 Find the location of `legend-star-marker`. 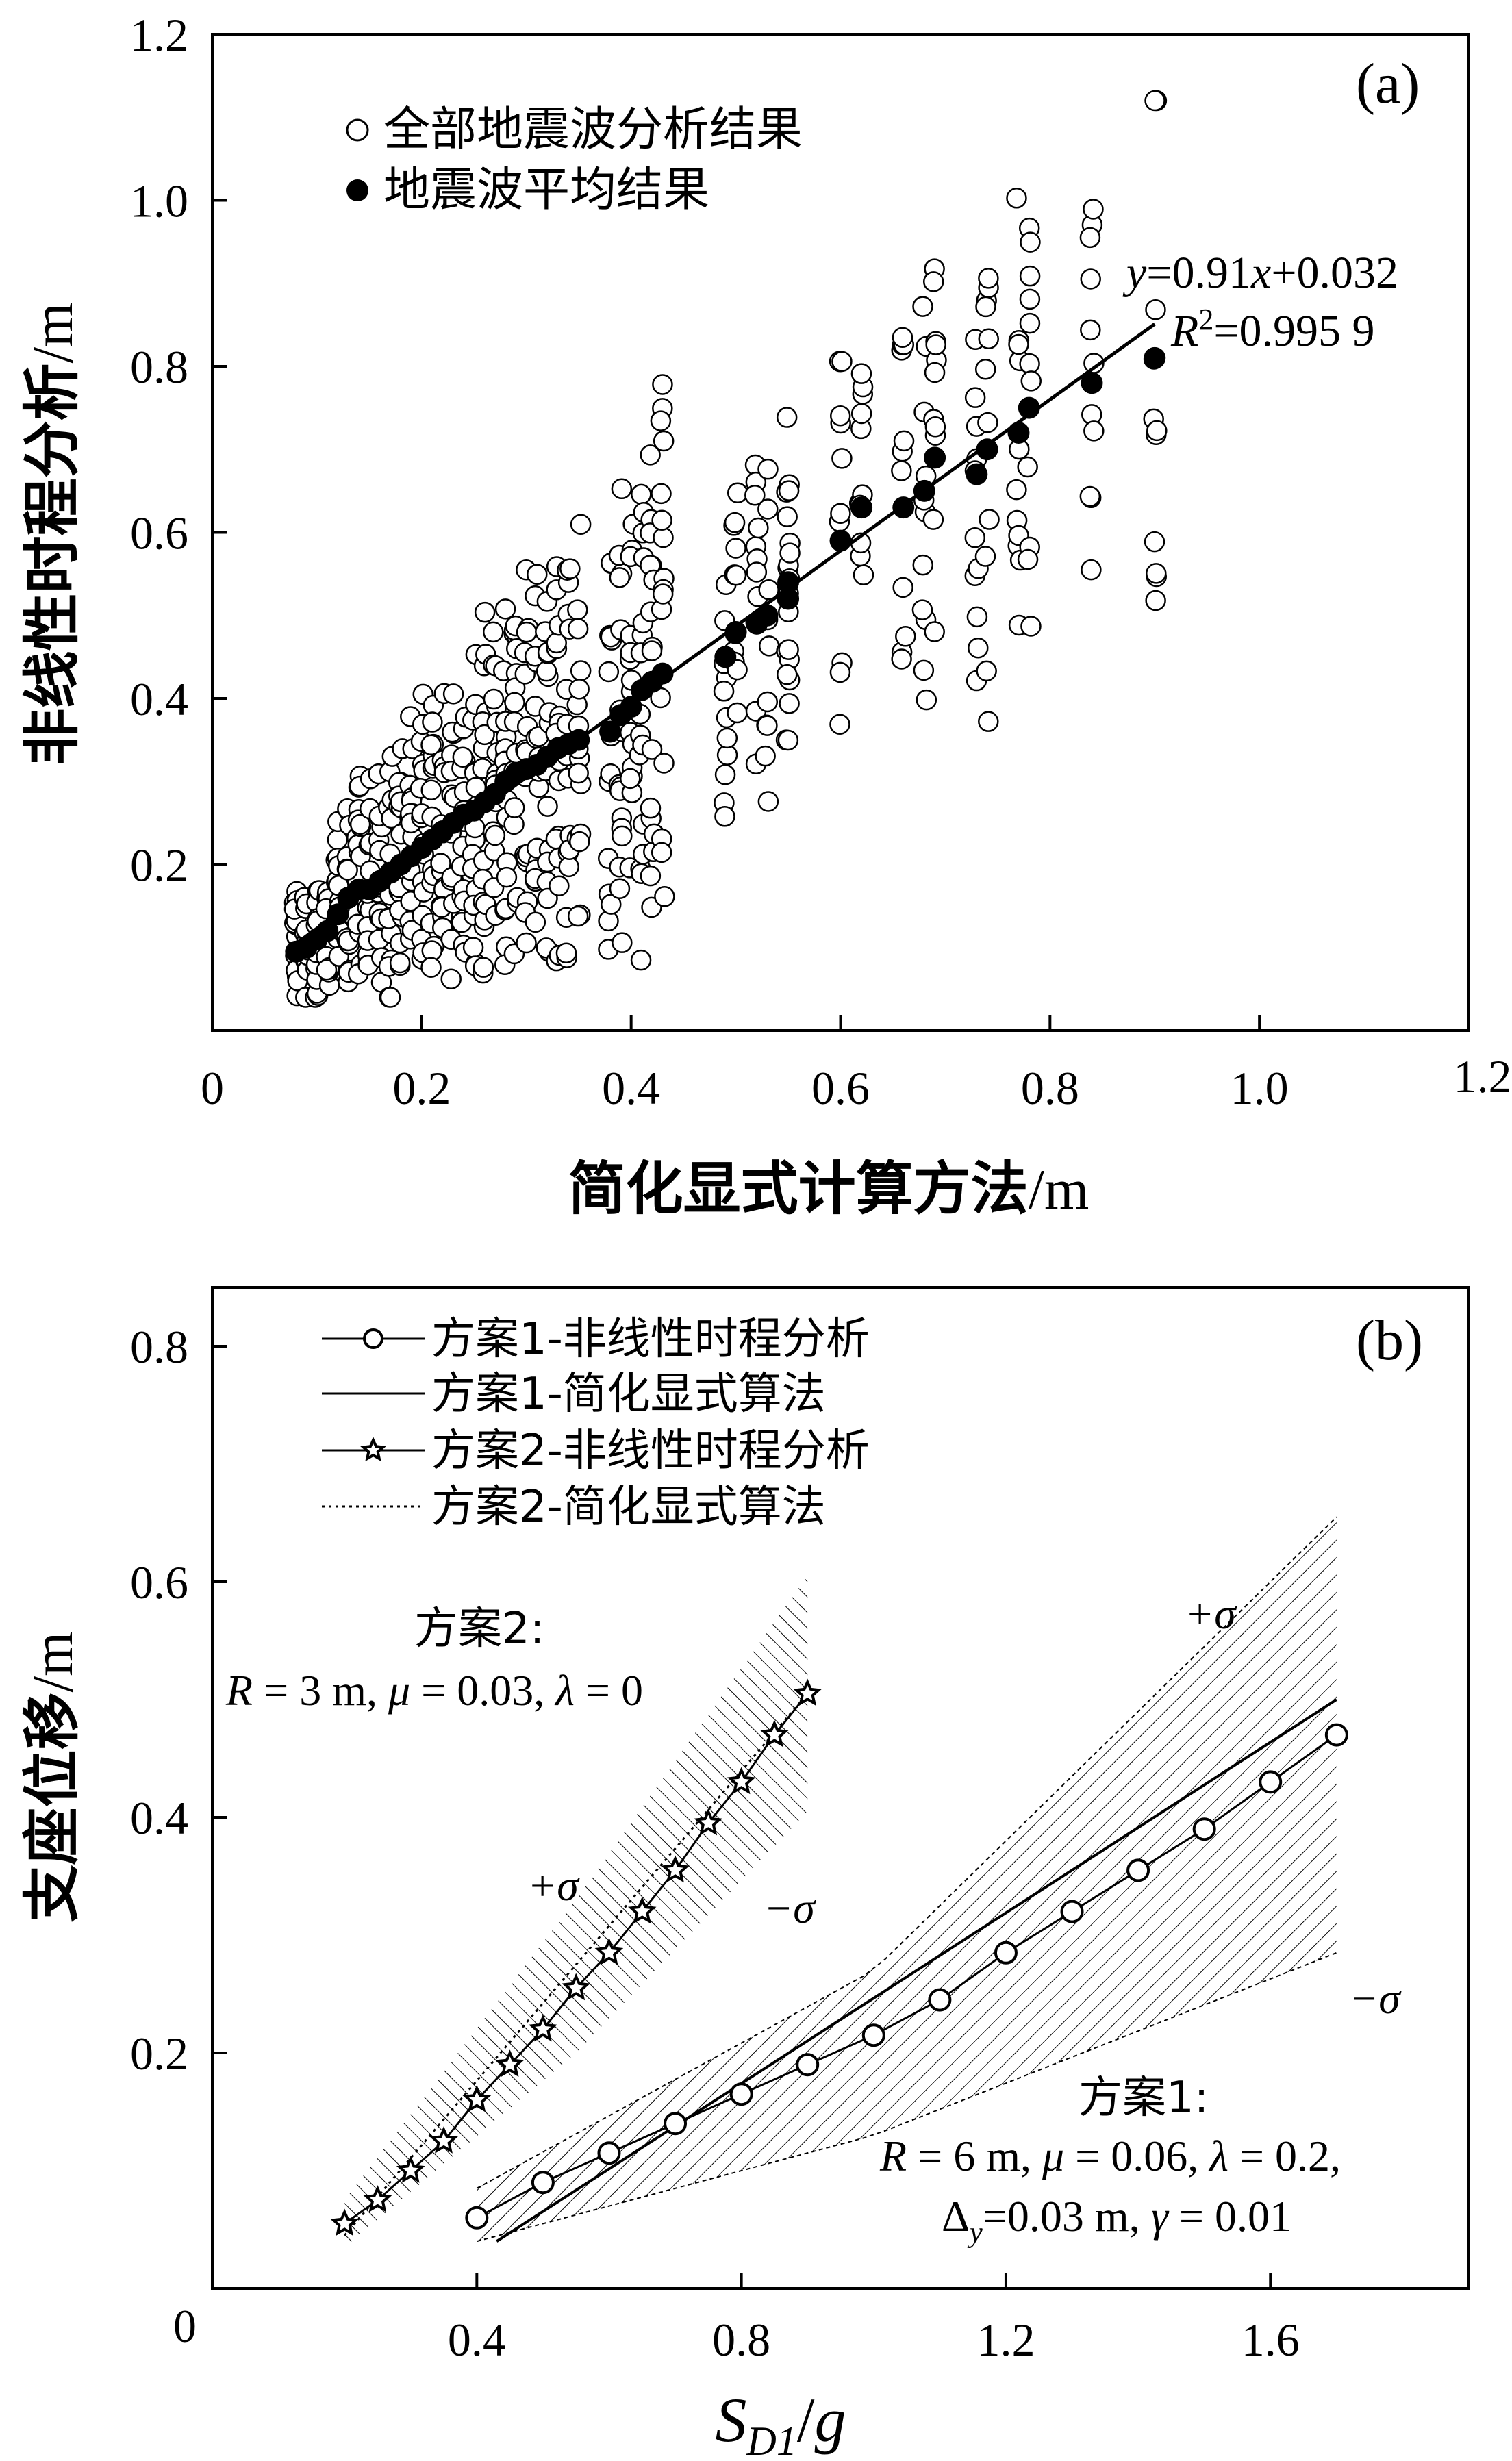

legend-star-marker is located at coordinates (373, 1449).